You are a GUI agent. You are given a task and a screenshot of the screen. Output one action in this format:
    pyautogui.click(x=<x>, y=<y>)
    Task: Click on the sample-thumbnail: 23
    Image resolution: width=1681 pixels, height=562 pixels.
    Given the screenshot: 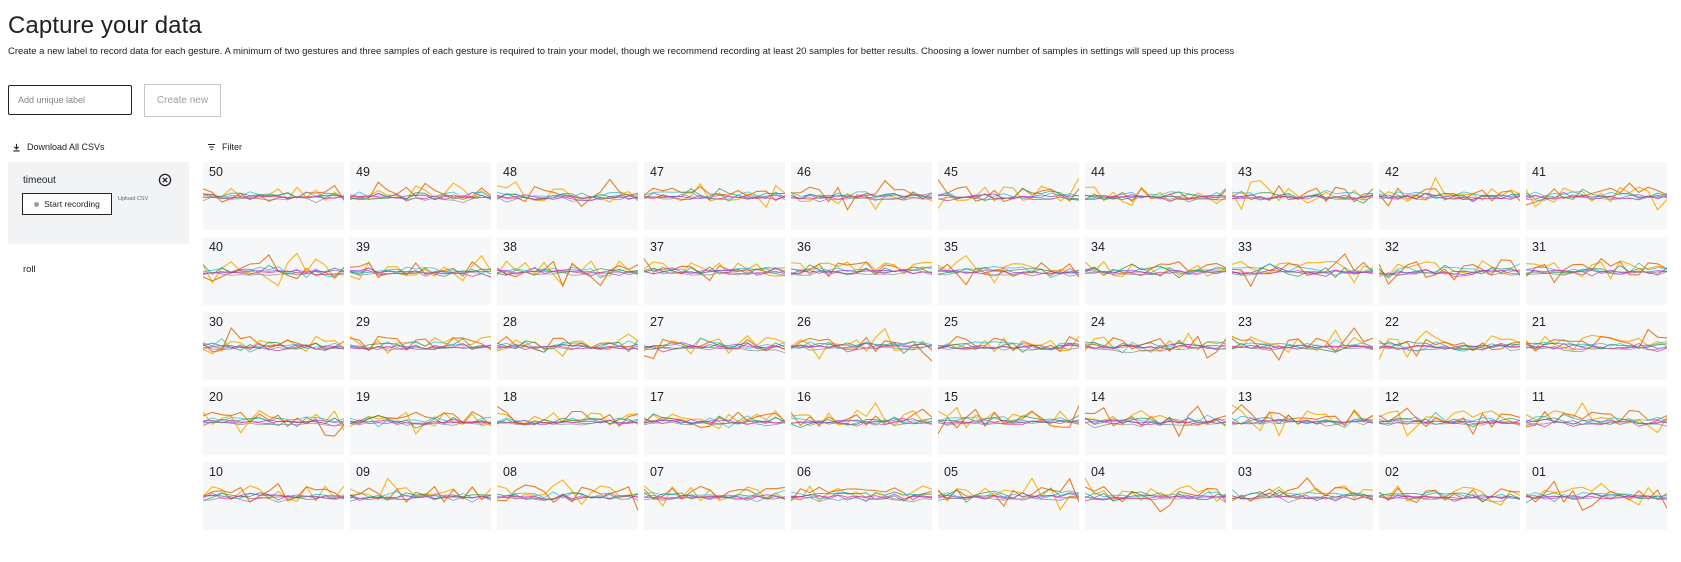 What is the action you would take?
    pyautogui.click(x=1302, y=346)
    